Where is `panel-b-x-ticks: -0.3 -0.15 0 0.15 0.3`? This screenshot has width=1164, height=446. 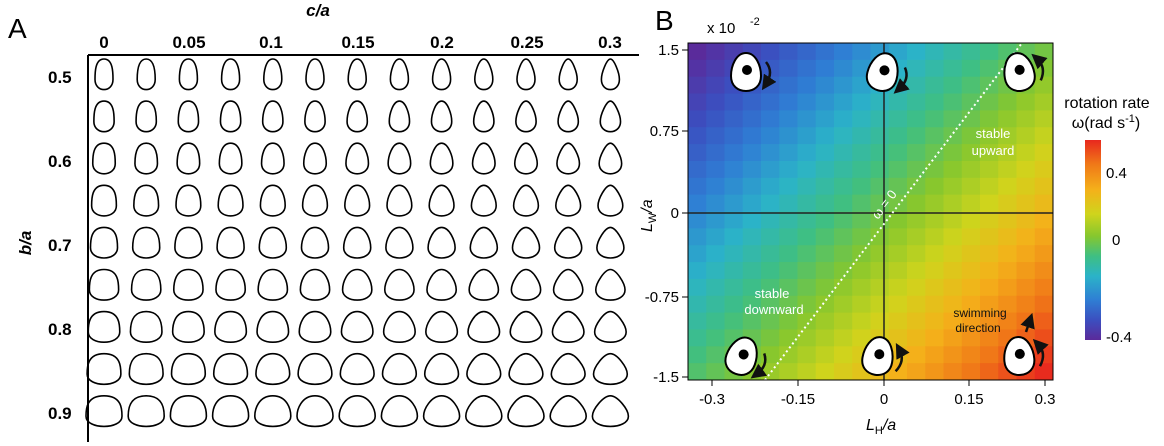
panel-b-x-ticks: -0.3 -0.15 0 0.15 0.3 is located at coordinates (877, 394).